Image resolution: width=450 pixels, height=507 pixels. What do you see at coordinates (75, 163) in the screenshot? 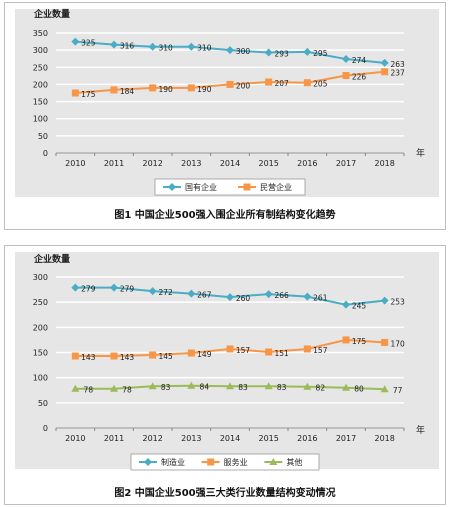
I see `chart-1-xtick-label: 2010` at bounding box center [75, 163].